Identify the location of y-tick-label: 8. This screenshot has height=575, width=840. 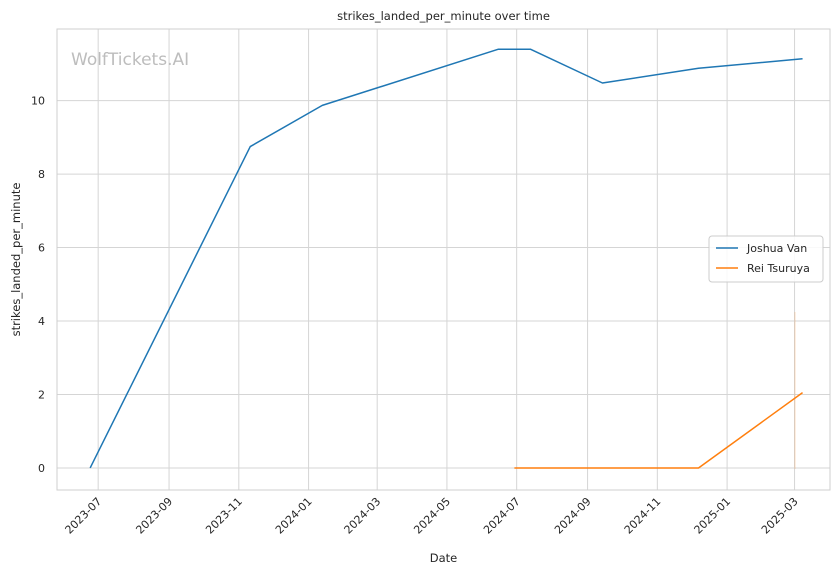
(41, 174).